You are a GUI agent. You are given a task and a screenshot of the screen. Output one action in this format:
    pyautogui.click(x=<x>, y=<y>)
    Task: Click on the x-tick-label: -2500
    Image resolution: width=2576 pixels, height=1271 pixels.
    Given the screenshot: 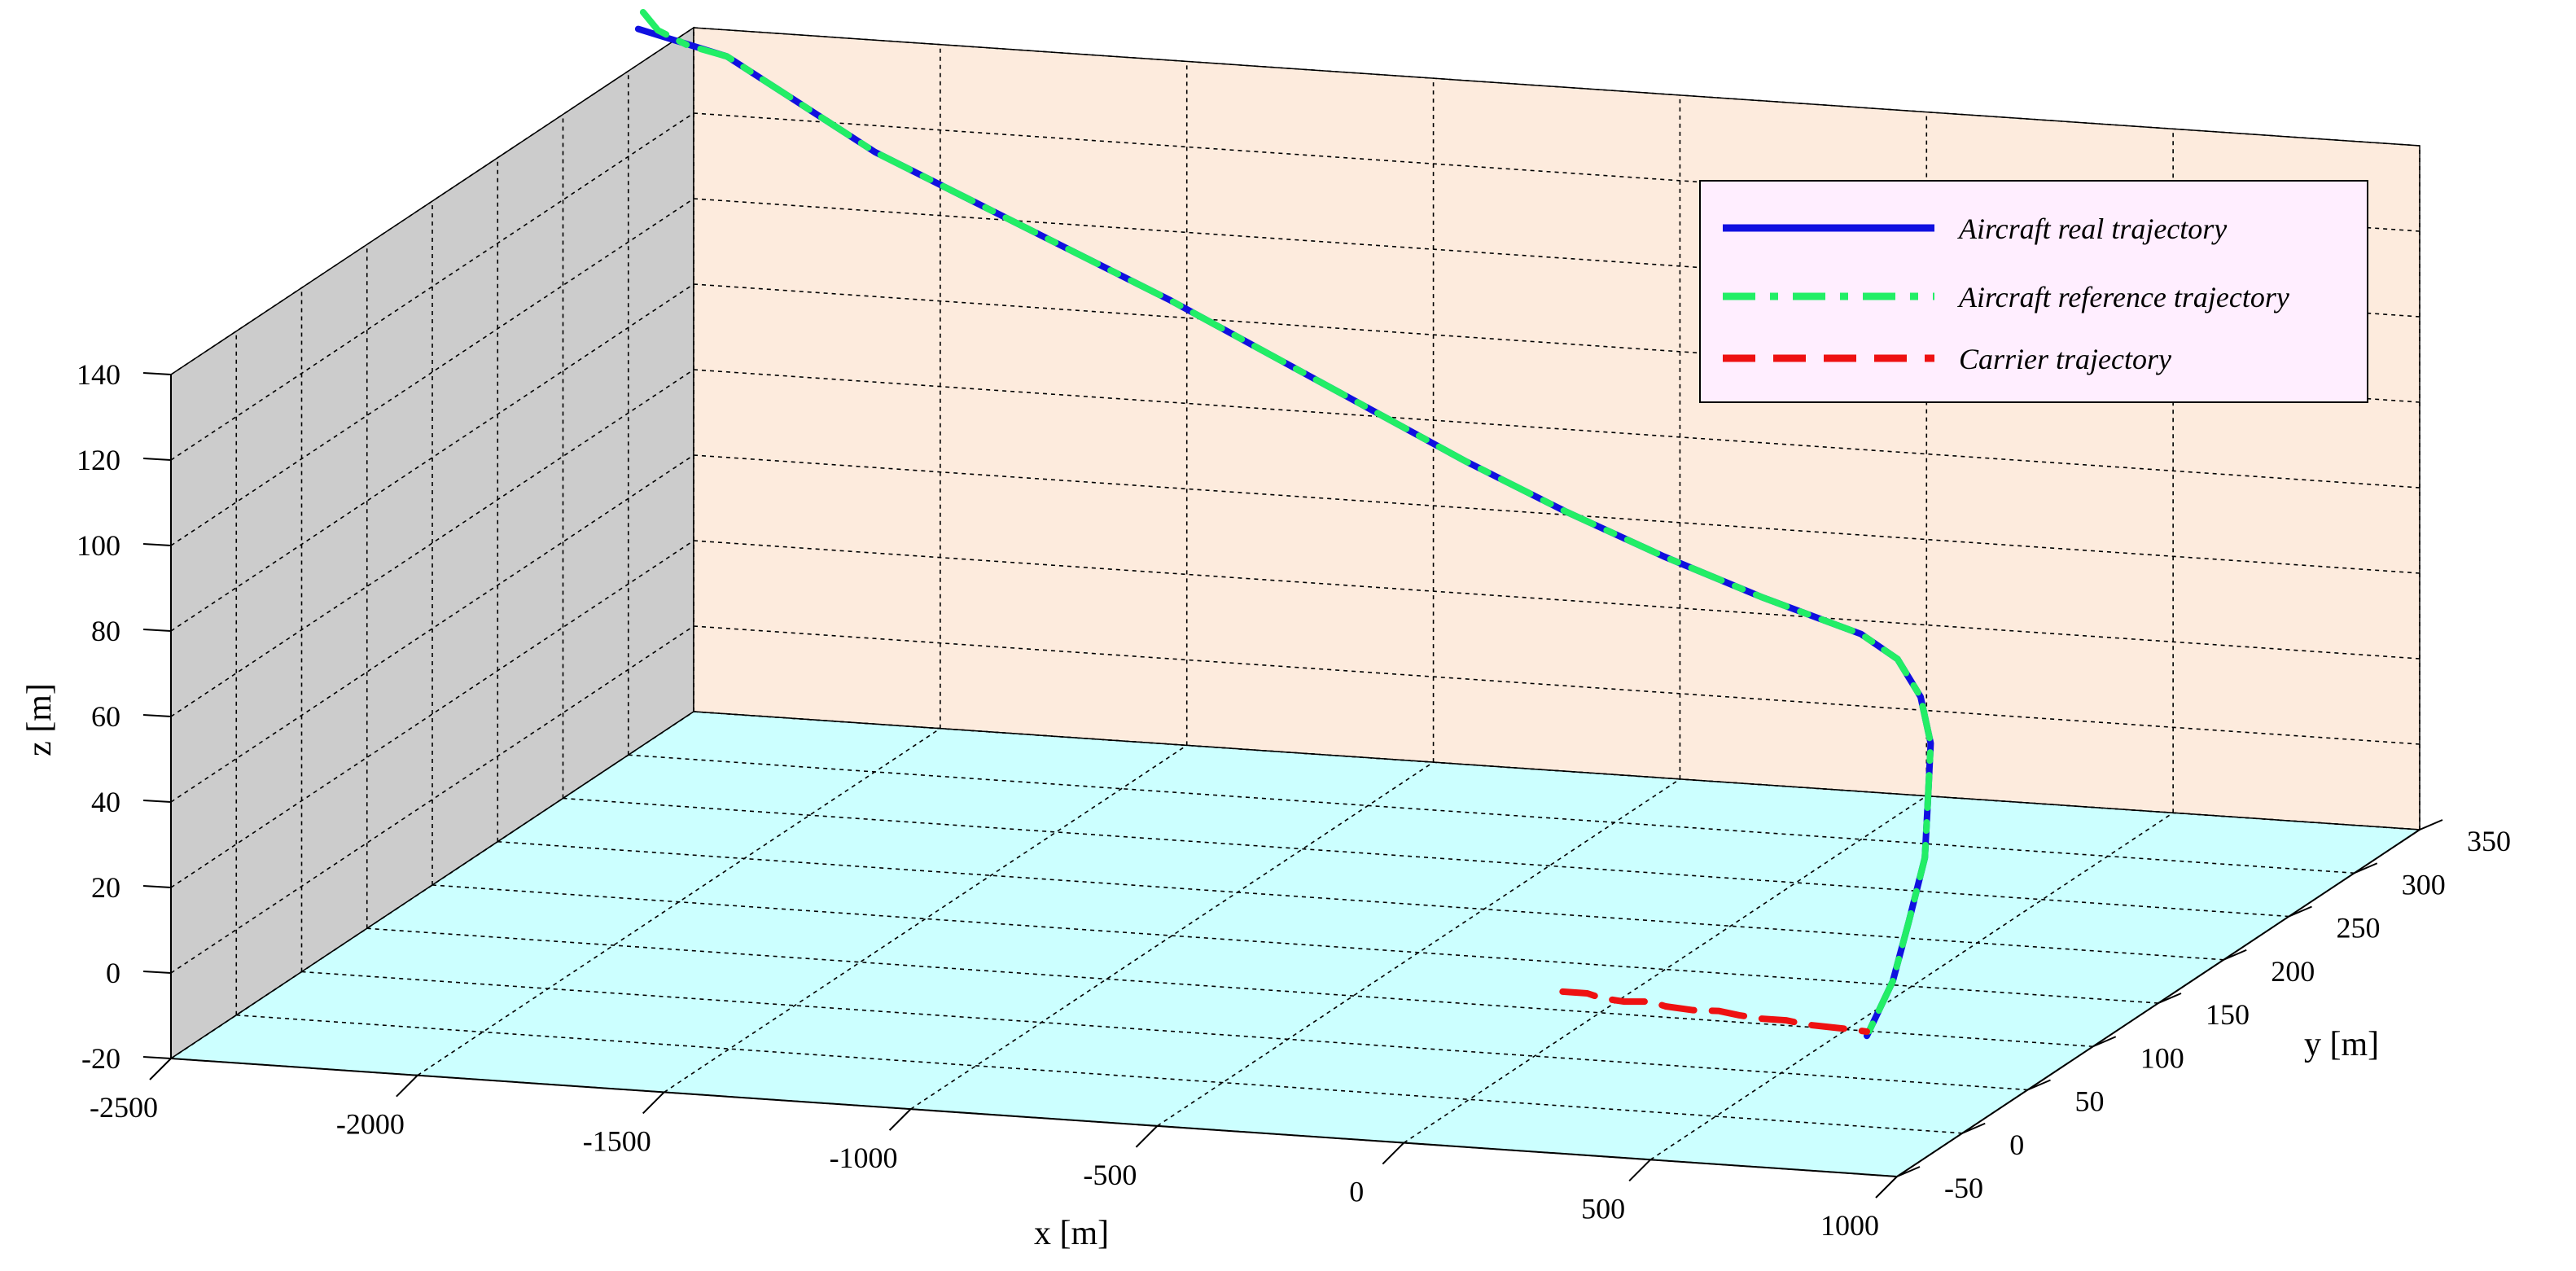 What is the action you would take?
    pyautogui.click(x=124, y=1107)
    